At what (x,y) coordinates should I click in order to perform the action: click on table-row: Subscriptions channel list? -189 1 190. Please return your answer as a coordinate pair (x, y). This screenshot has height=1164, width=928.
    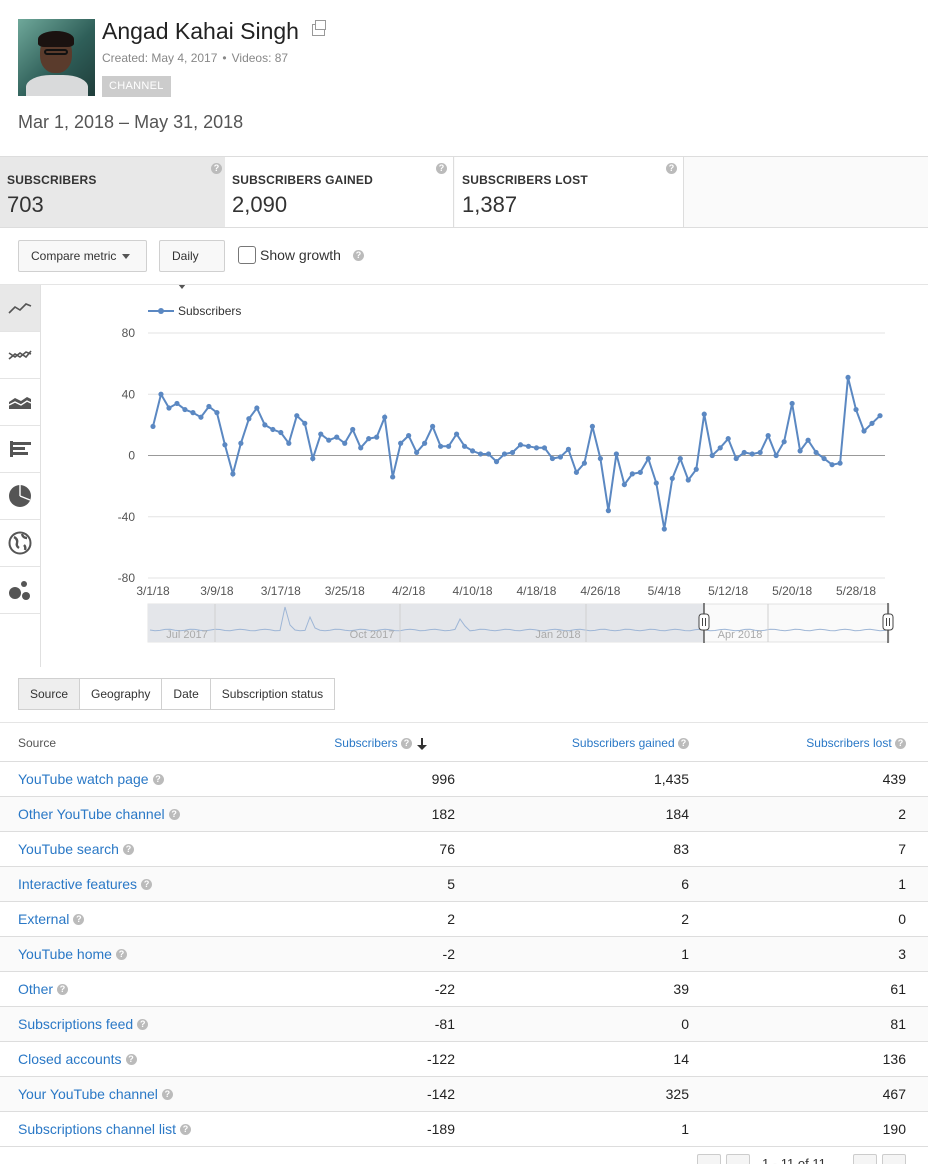
    Looking at the image, I should click on (464, 1129).